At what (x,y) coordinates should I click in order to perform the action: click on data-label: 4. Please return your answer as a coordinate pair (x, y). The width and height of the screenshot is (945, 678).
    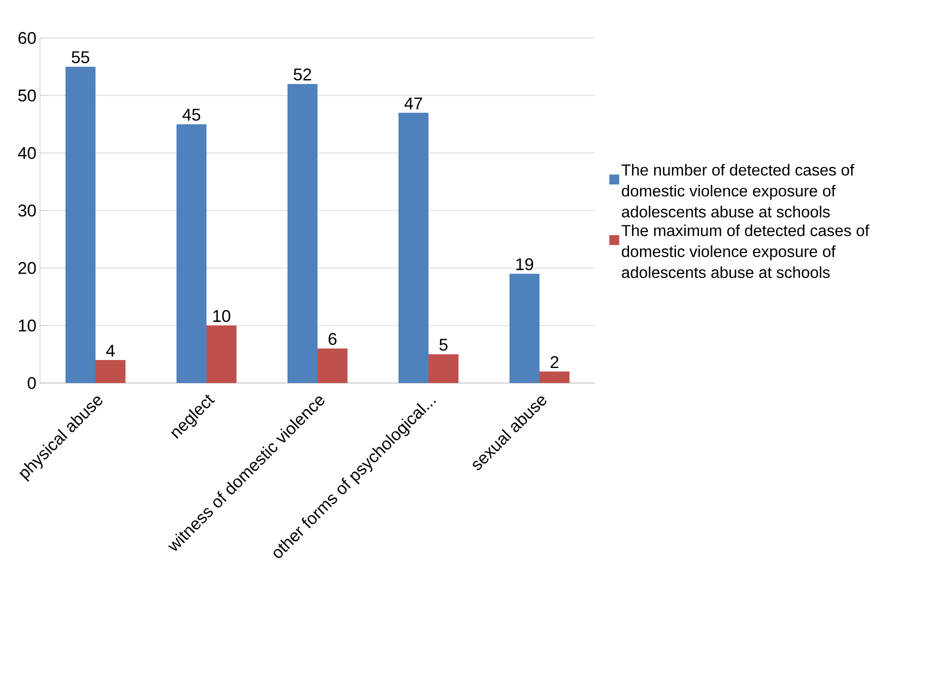
    Looking at the image, I should click on (110, 350).